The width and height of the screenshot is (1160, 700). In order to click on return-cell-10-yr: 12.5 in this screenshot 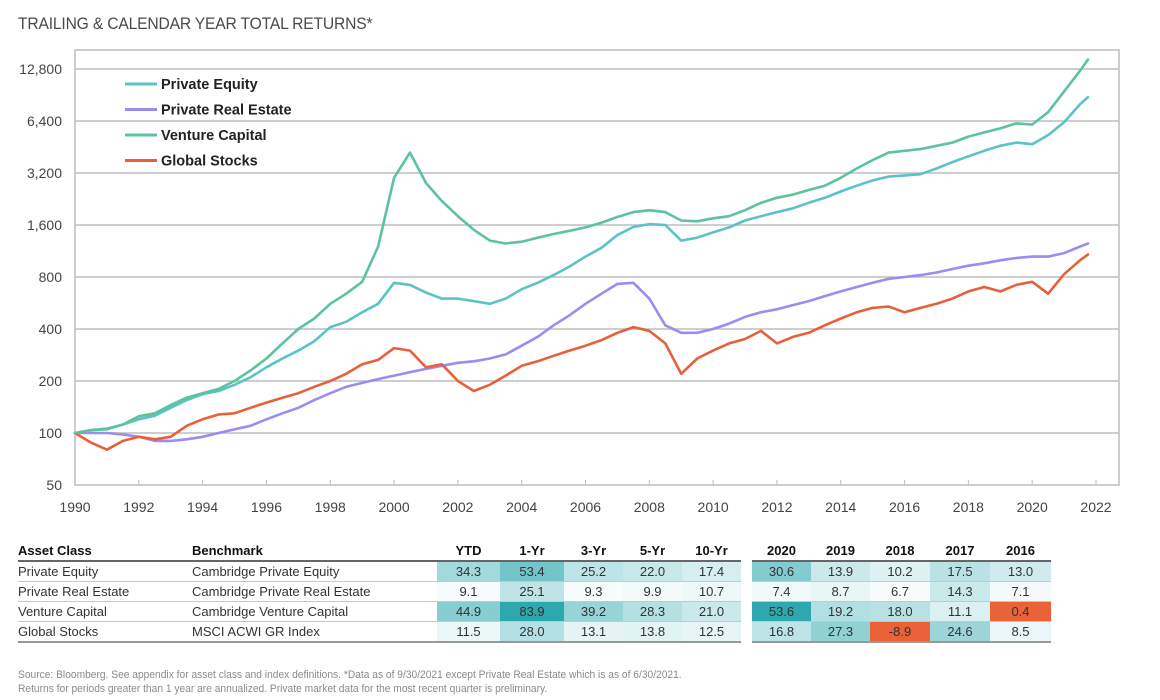, I will do `click(711, 632)`.